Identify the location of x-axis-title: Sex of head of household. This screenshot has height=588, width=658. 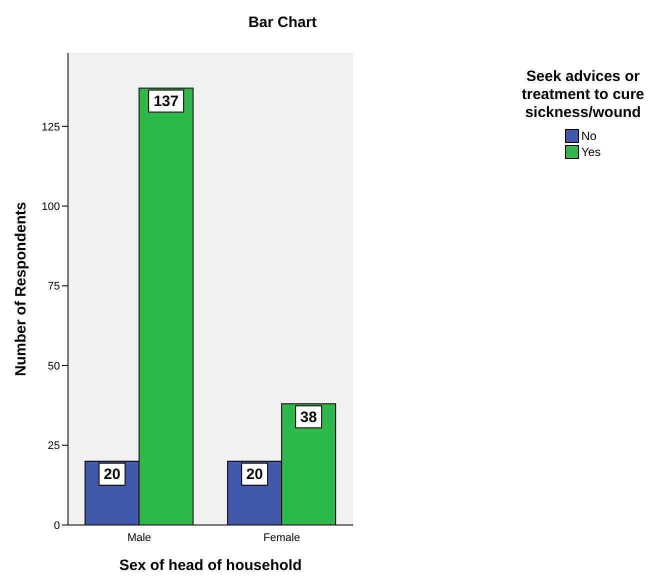
(210, 565).